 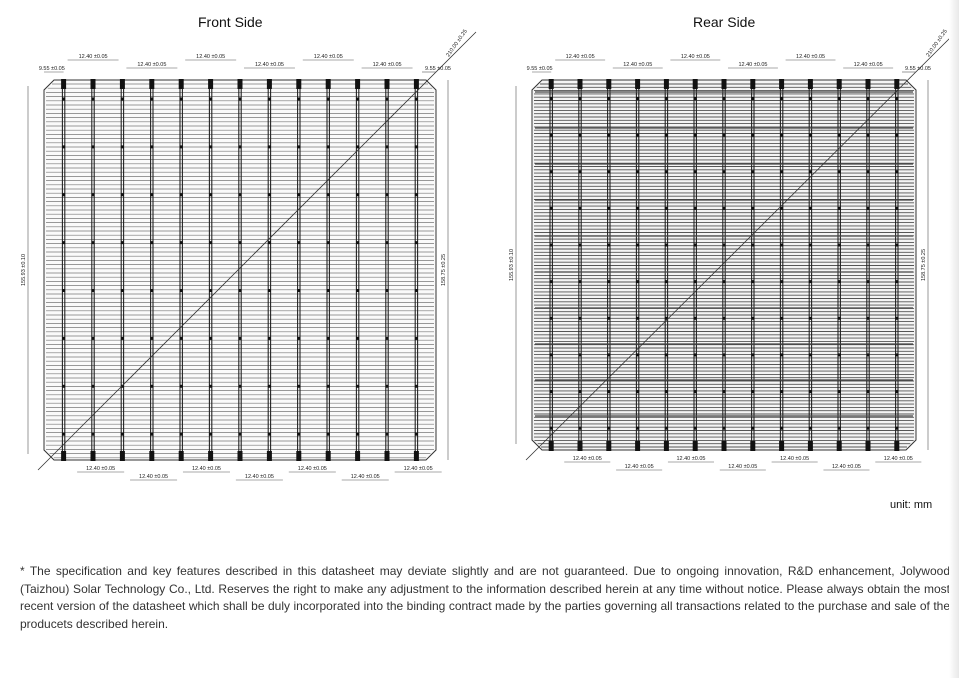 What do you see at coordinates (937, 44) in the screenshot?
I see `rear-diag-dim: 210.00 ±0.25` at bounding box center [937, 44].